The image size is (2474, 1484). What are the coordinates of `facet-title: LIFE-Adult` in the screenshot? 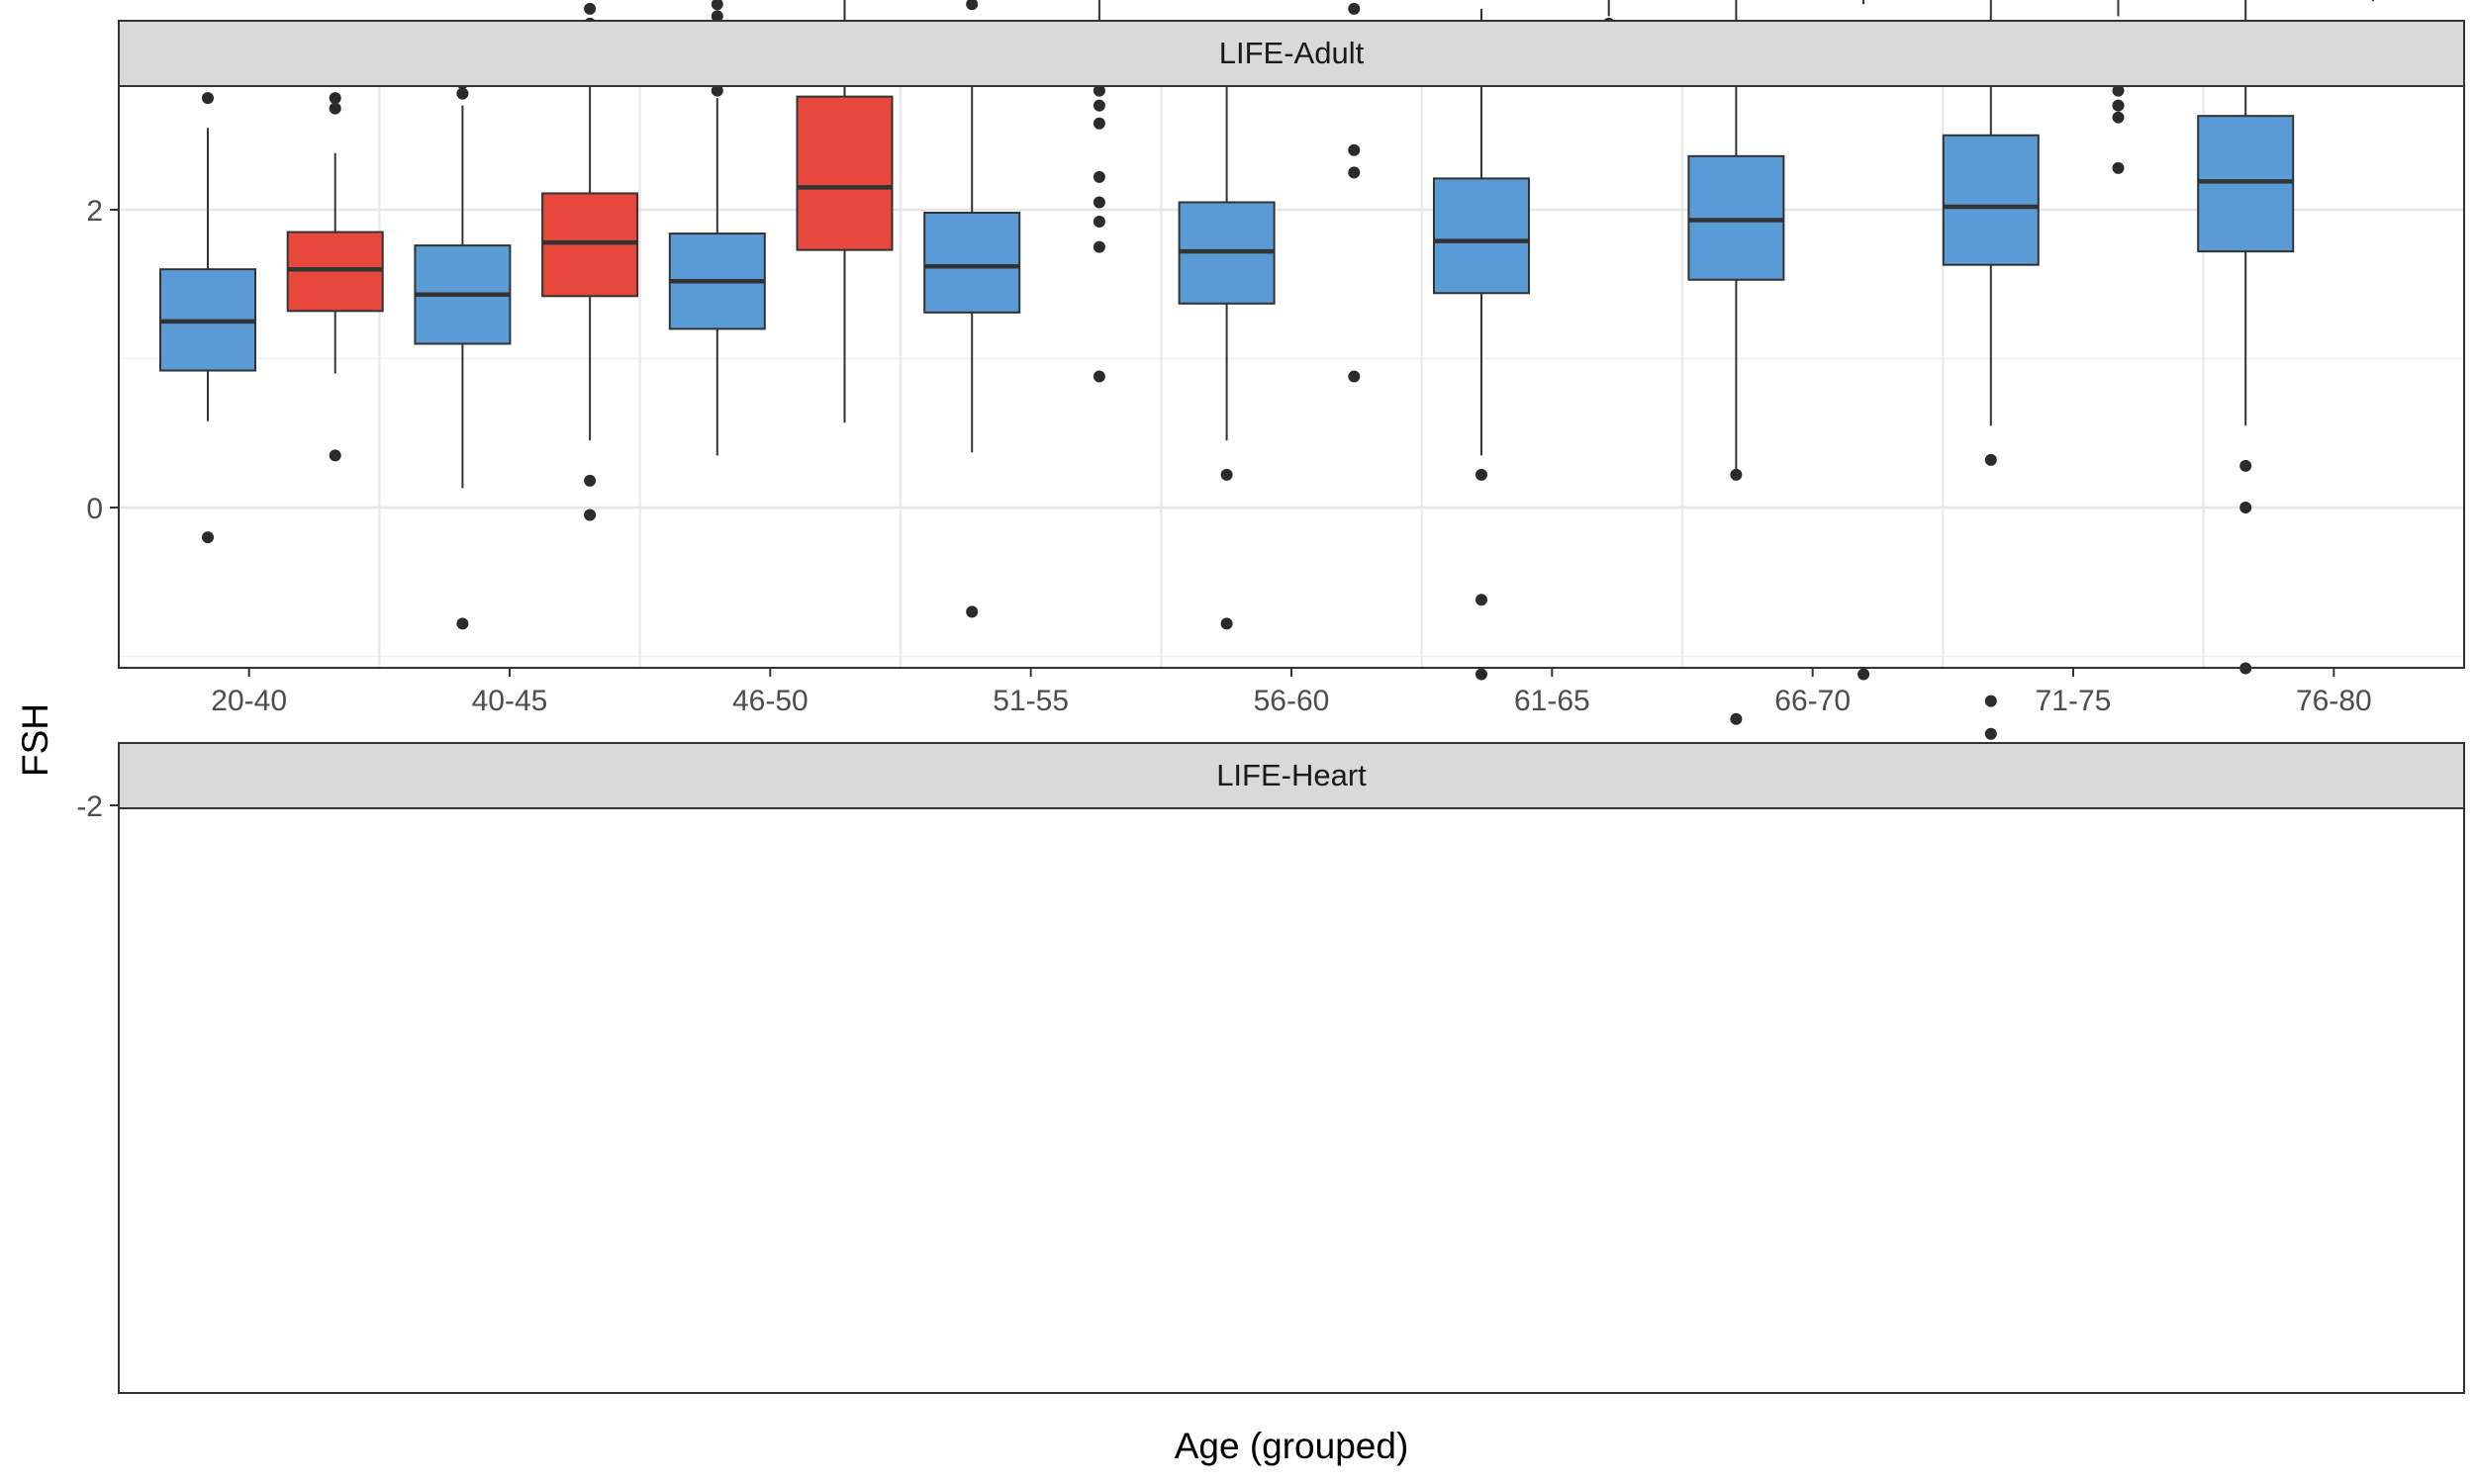 It's located at (1292, 53).